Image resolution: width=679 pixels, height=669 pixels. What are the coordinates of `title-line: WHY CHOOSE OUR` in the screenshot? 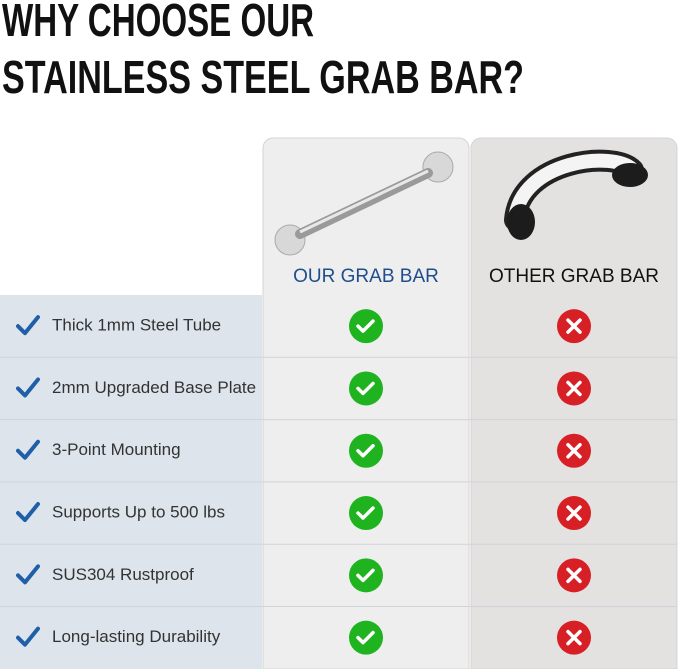 It's located at (158, 23).